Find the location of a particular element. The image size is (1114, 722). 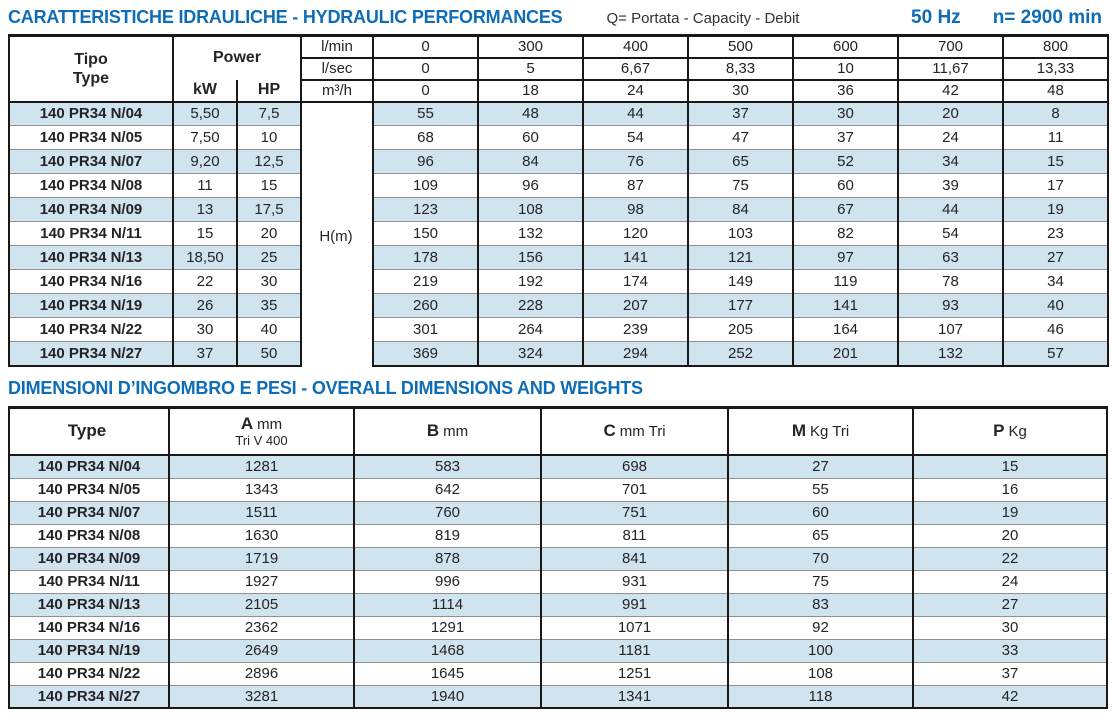

dim-b-cell: 1645 is located at coordinates (447, 674).